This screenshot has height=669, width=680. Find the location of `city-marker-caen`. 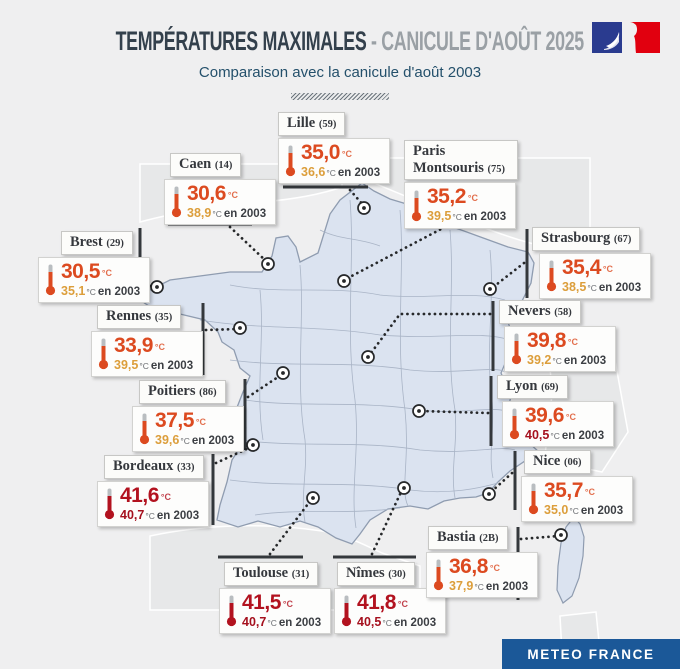

city-marker-caen is located at coordinates (268, 264).